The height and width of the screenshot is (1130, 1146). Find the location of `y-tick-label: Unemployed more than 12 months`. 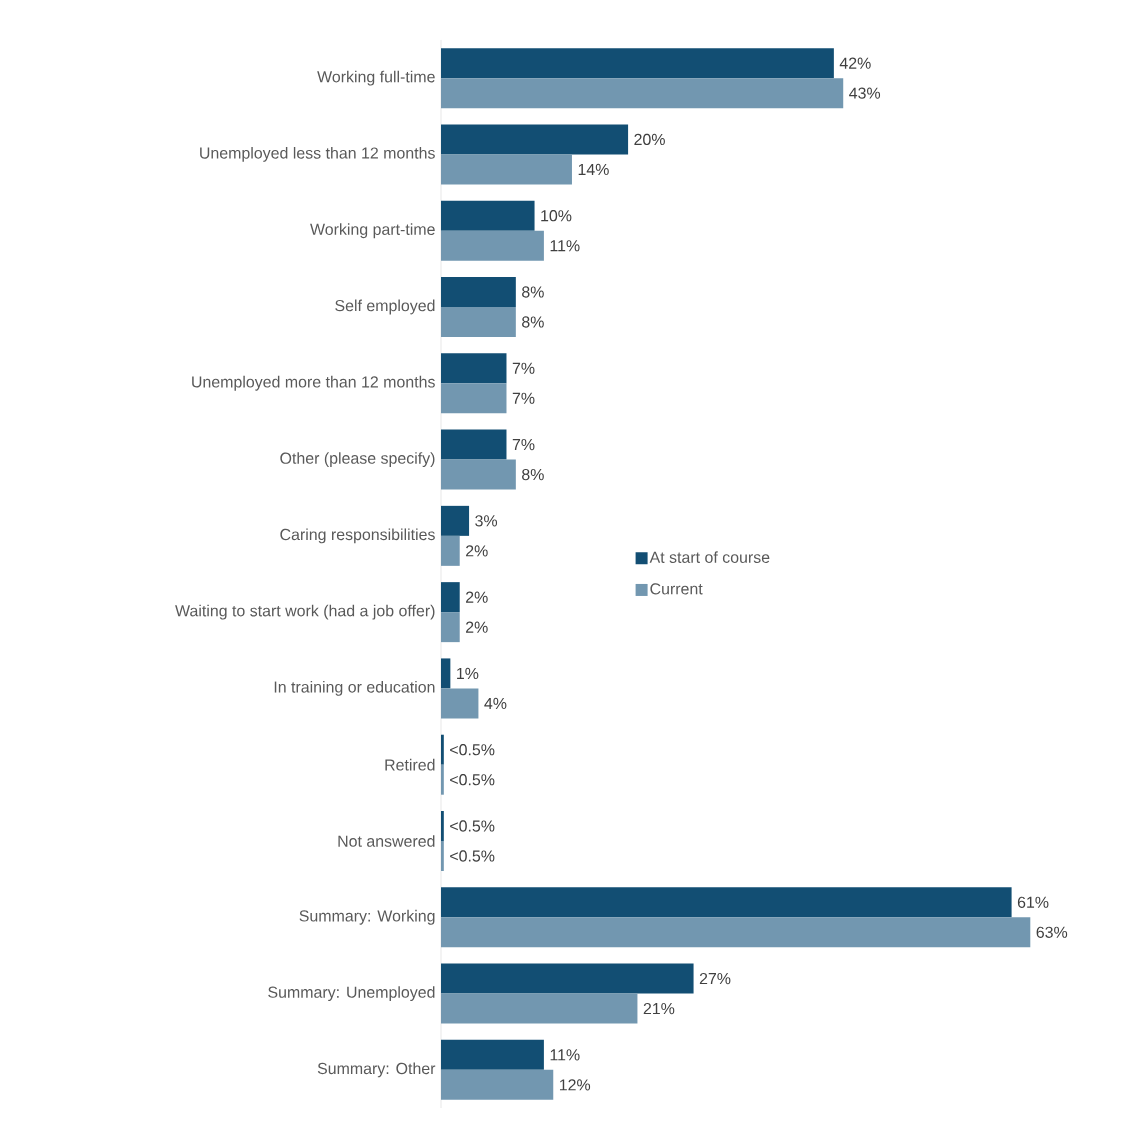

y-tick-label: Unemployed more than 12 months is located at coordinates (313, 383).